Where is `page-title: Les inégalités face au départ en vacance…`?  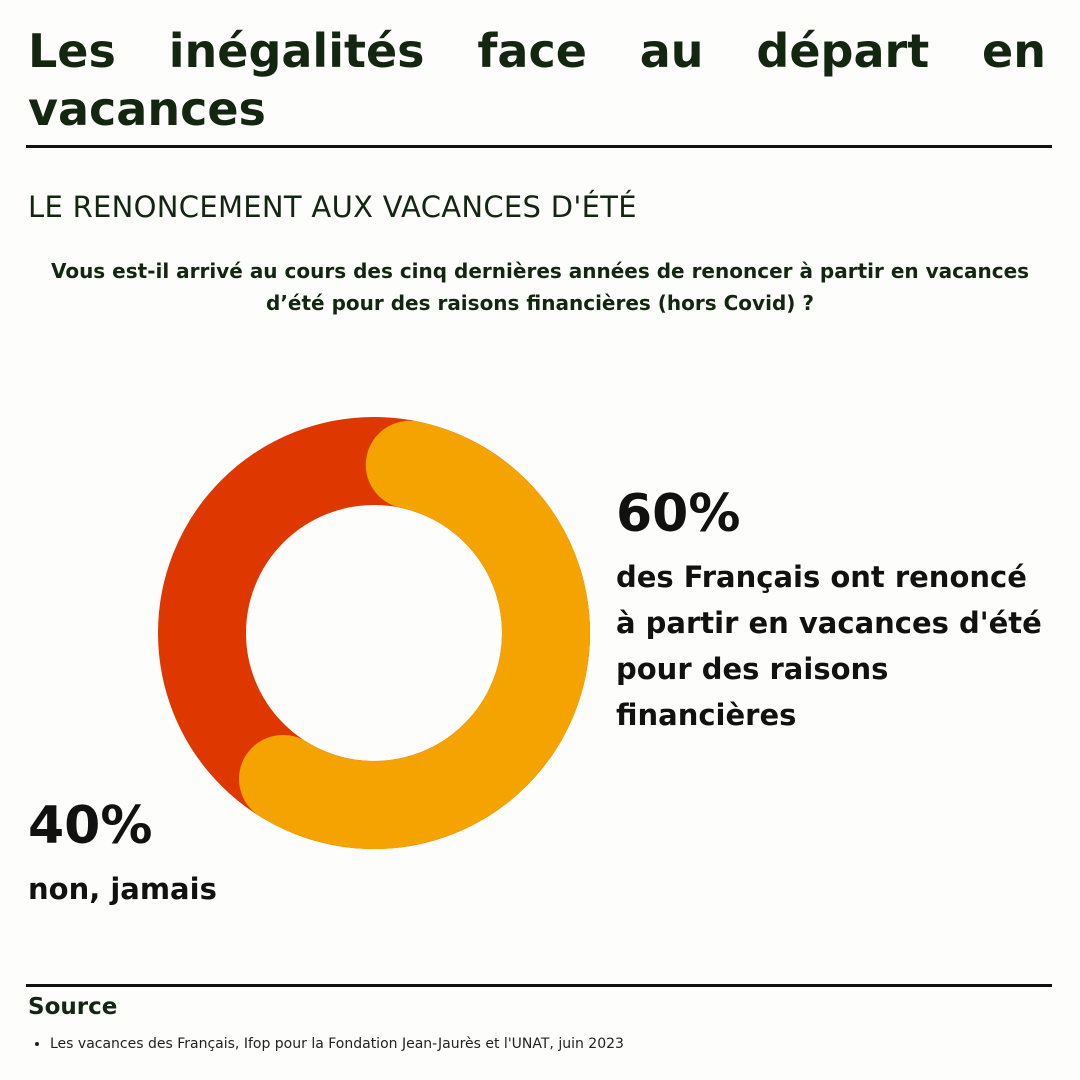 page-title: Les inégalités face au départ en vacance… is located at coordinates (537, 80).